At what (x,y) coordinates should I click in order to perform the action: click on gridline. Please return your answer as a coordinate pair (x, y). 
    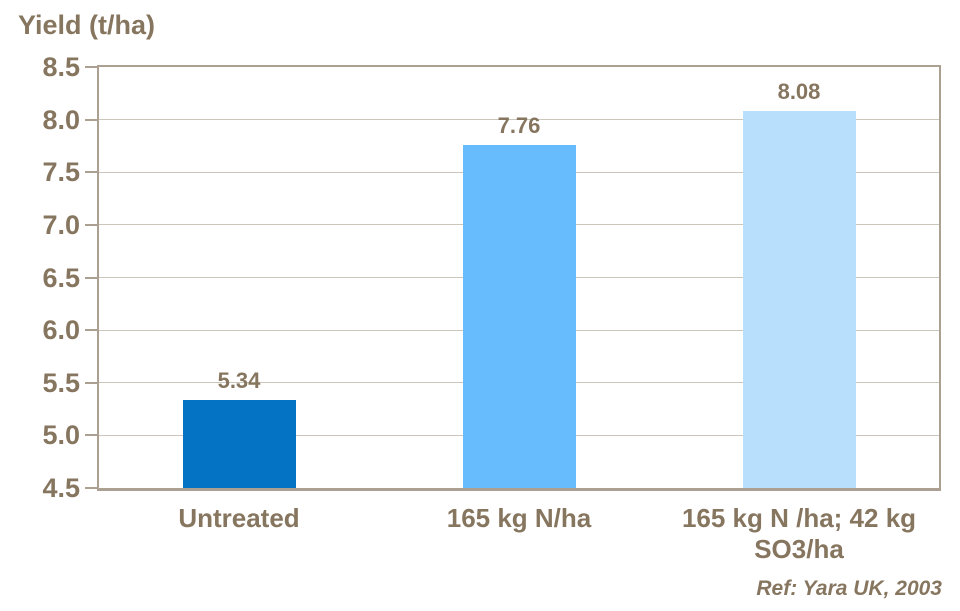
    Looking at the image, I should click on (519, 120).